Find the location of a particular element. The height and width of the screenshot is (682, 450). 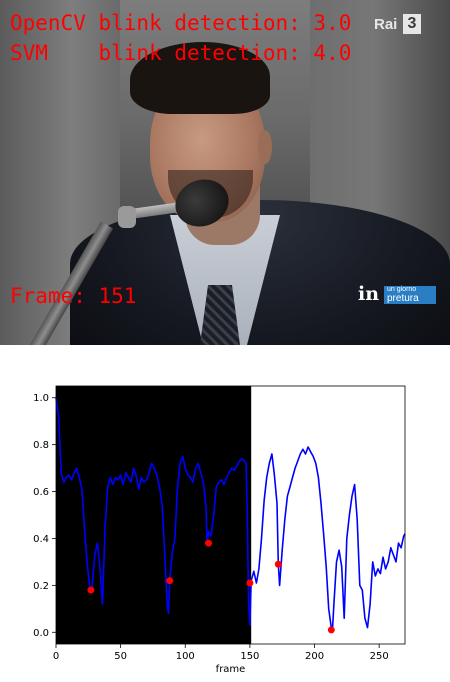

person-tie is located at coordinates (220, 315).